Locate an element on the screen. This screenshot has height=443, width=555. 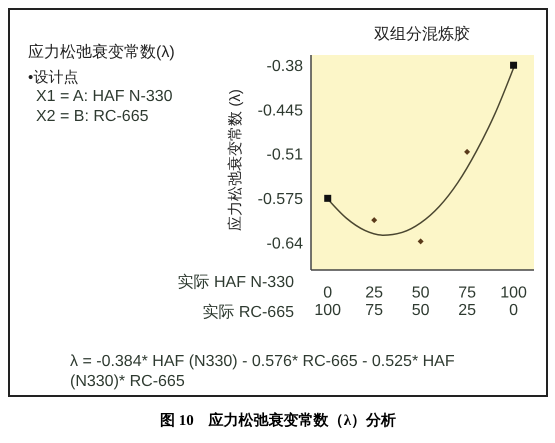
text: λ = -0.384* HAF (N330) - 0.576* RC-665 - 0.525* HAF (N330)* RC-665 is located at coordinates (263, 372).